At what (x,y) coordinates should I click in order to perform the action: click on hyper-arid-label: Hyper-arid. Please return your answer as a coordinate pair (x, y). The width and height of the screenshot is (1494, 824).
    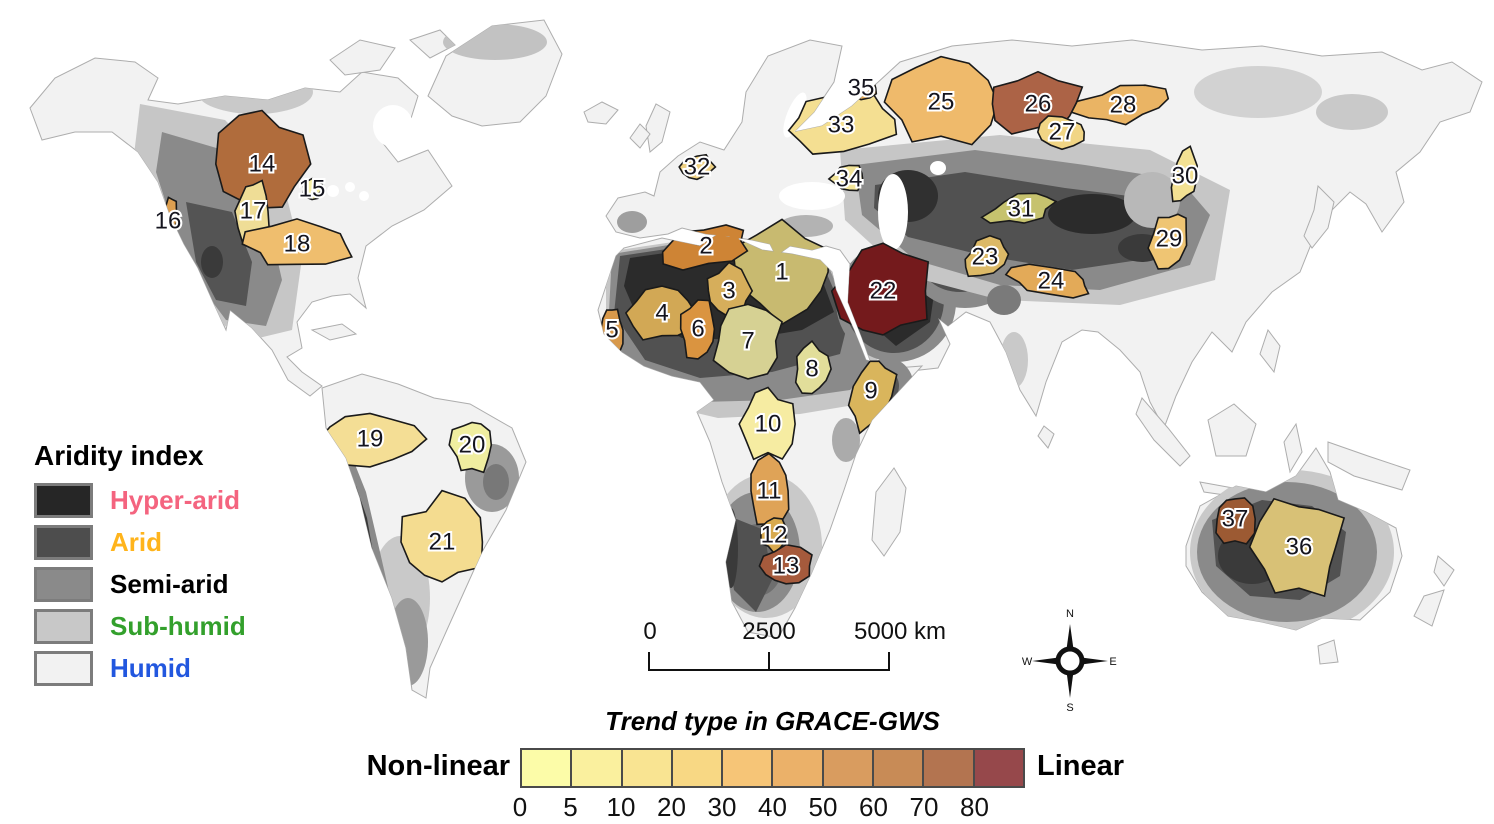
    Looking at the image, I should click on (175, 500).